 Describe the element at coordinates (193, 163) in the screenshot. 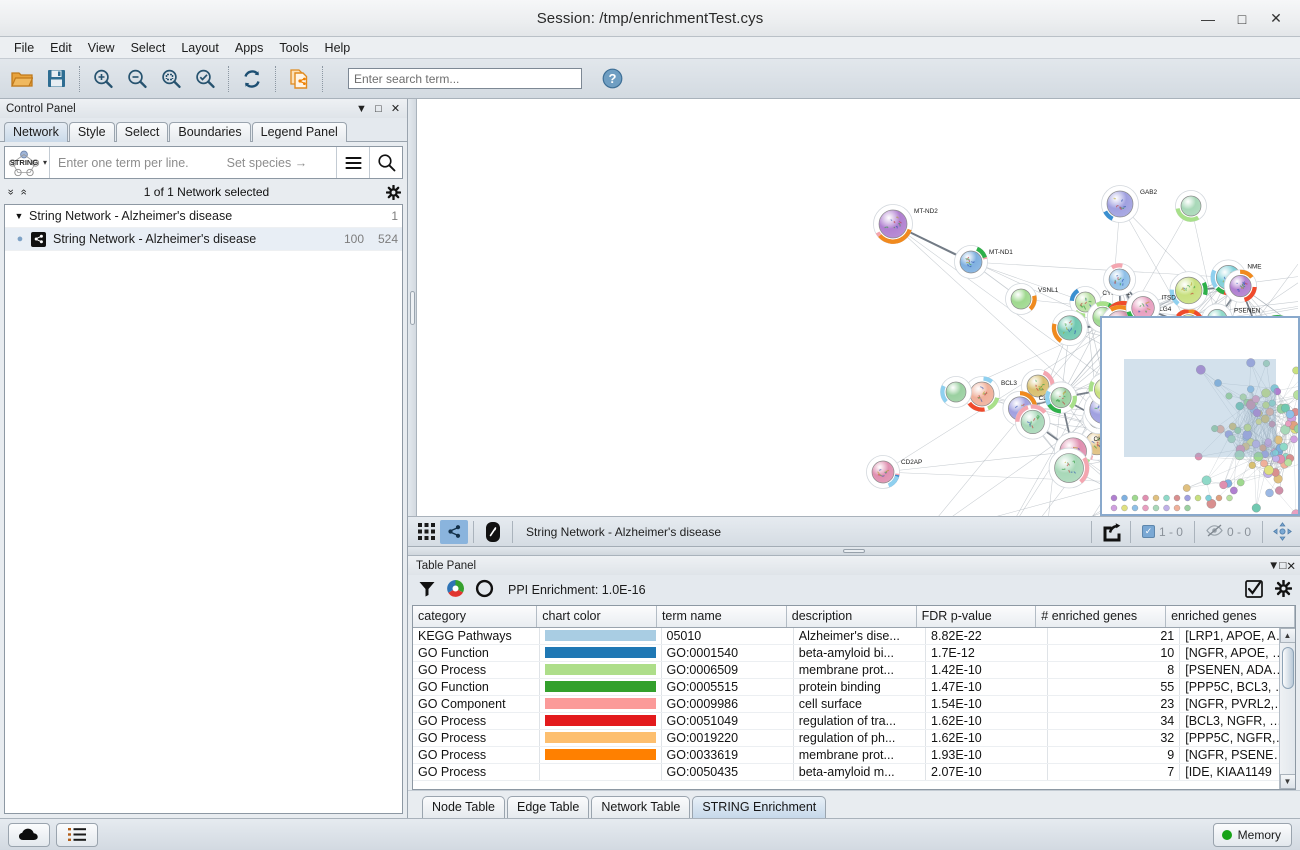

I see `string-term-input: Enter one term per line. Set species →` at that location.